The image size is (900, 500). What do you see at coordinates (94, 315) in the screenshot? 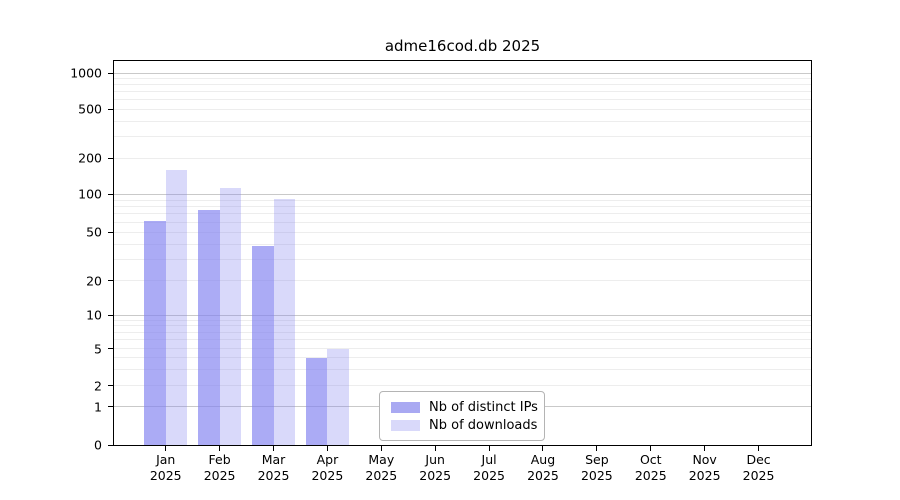
I see `y-tick-label-10: 10` at bounding box center [94, 315].